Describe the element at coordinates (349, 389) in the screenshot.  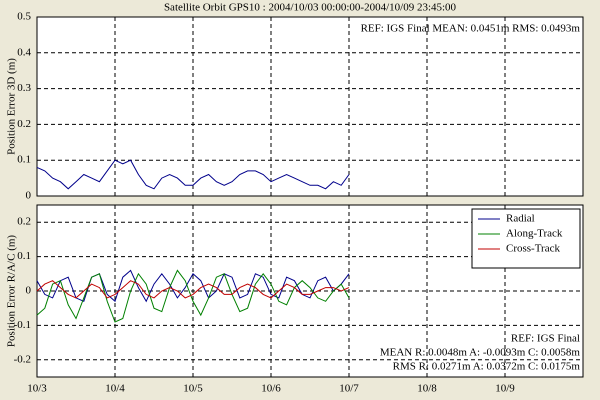
I see `x-tick-label: 10/7` at that location.